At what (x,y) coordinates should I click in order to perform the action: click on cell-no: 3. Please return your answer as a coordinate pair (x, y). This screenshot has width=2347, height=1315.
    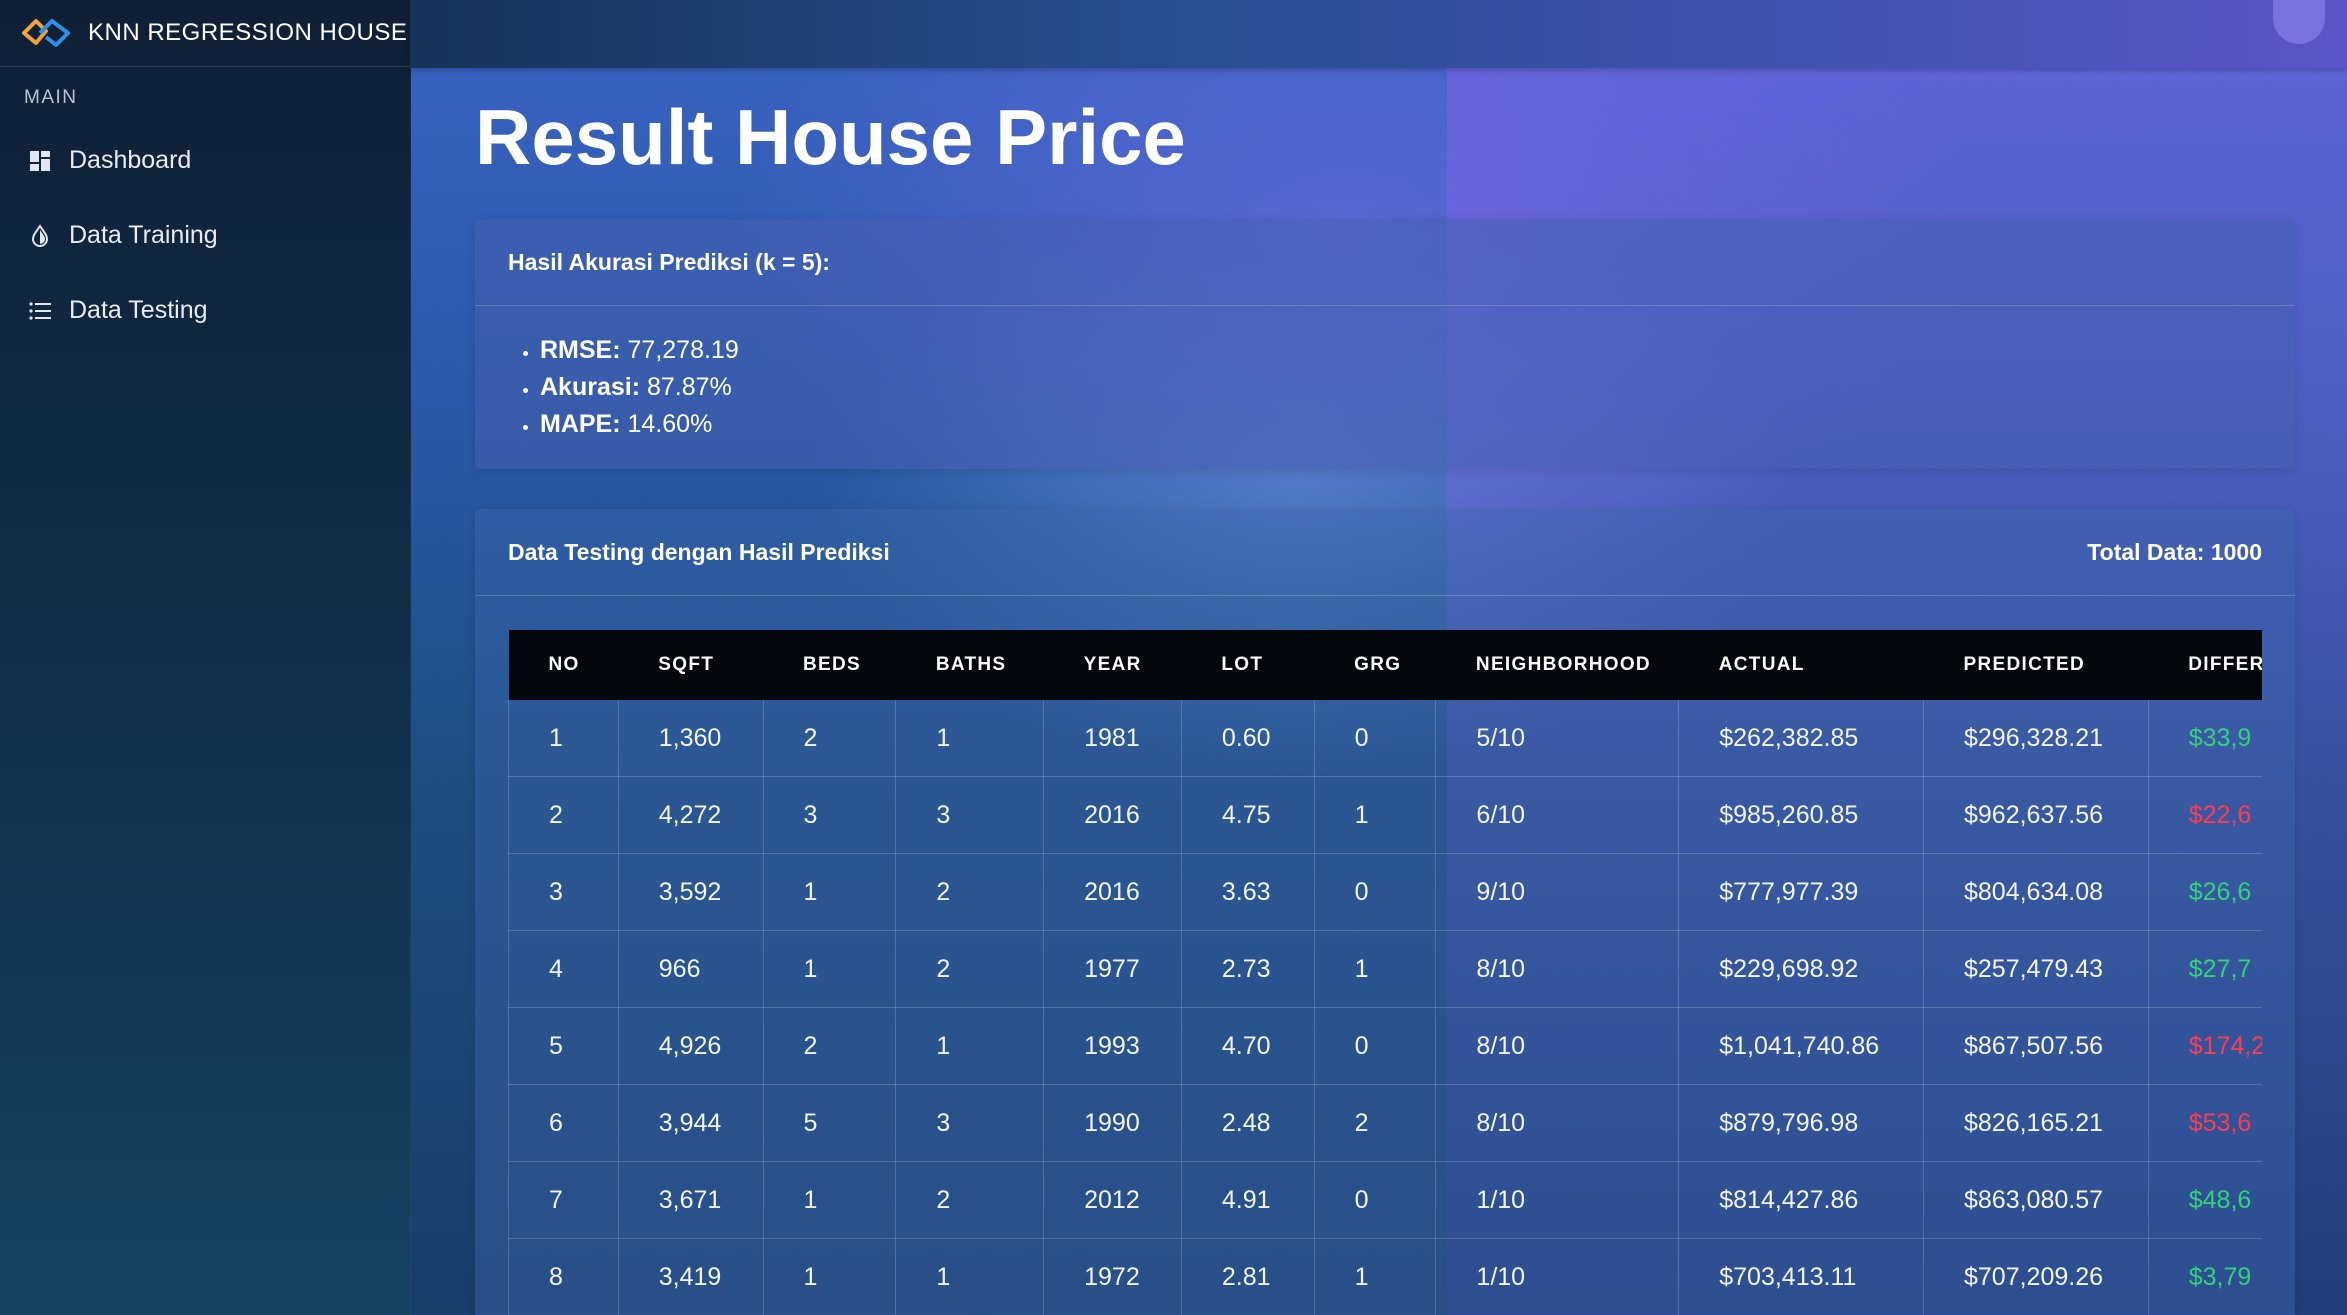
    Looking at the image, I should click on (563, 892).